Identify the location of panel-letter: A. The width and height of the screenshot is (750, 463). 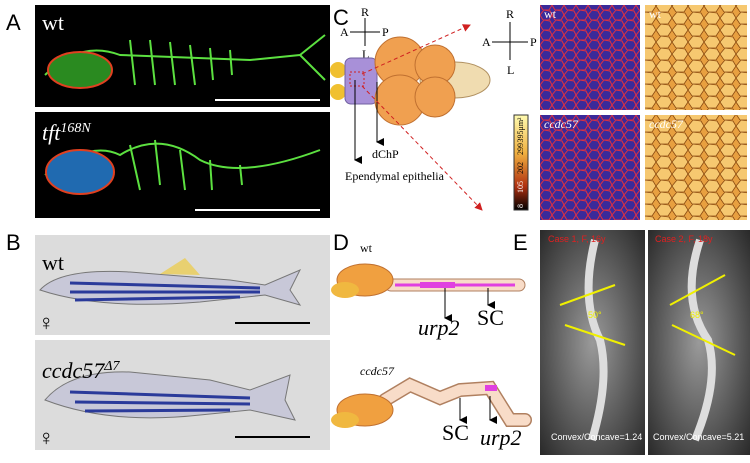
(13, 22).